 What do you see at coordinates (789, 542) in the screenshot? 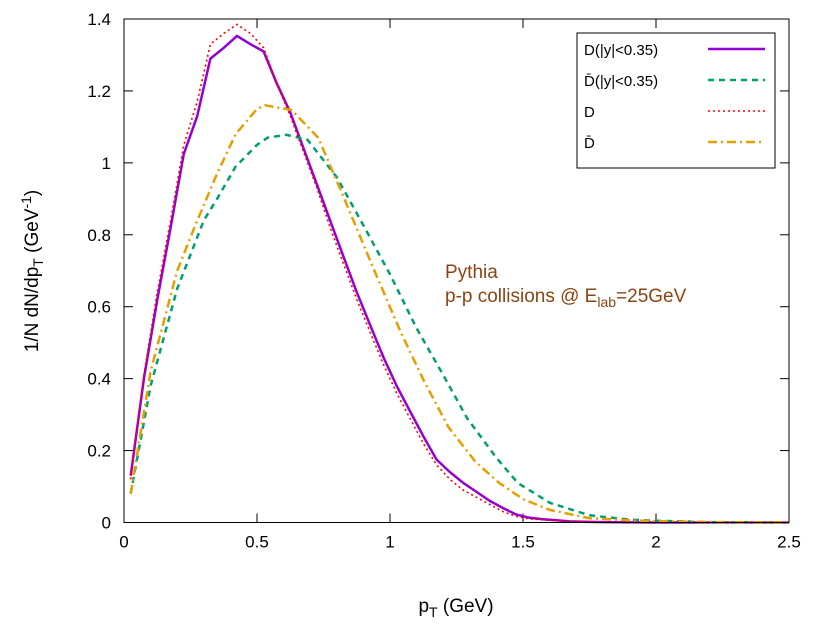
I see `x-tick-label: 2.5` at bounding box center [789, 542].